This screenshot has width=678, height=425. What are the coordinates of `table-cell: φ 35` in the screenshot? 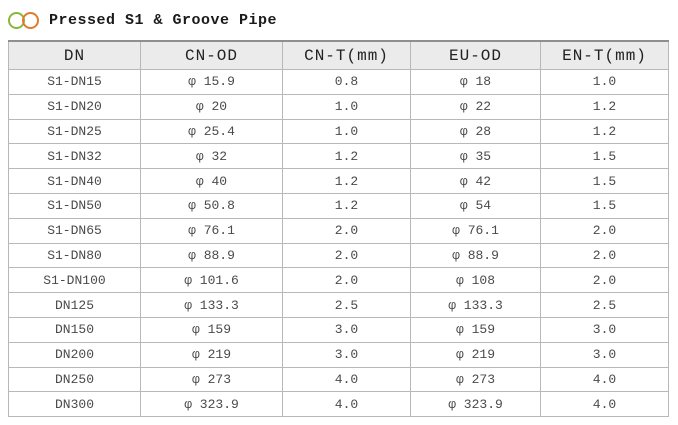 It's located at (475, 156).